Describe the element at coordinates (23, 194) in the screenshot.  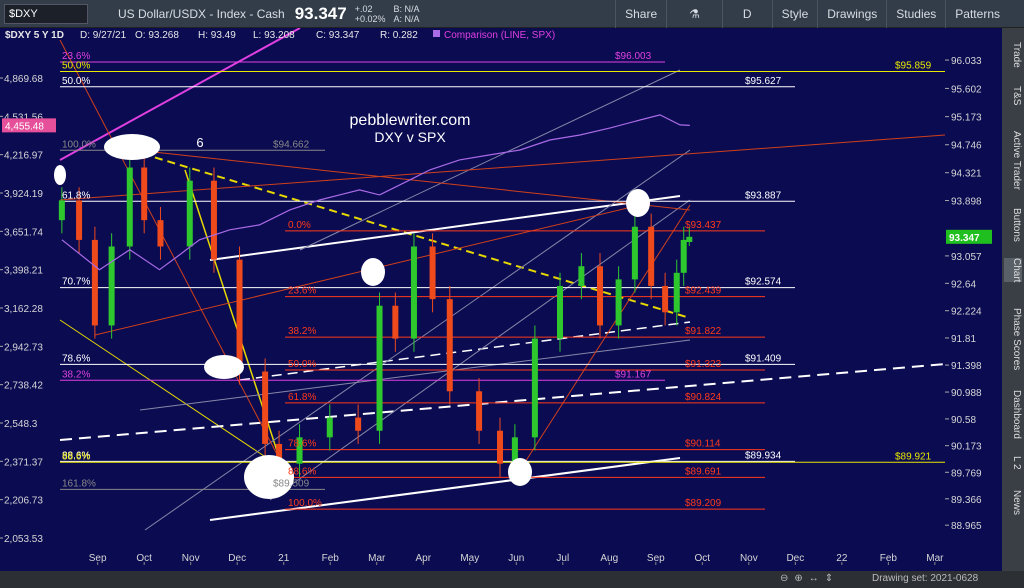
I see `y2-tick-label: 3,924.19` at that location.